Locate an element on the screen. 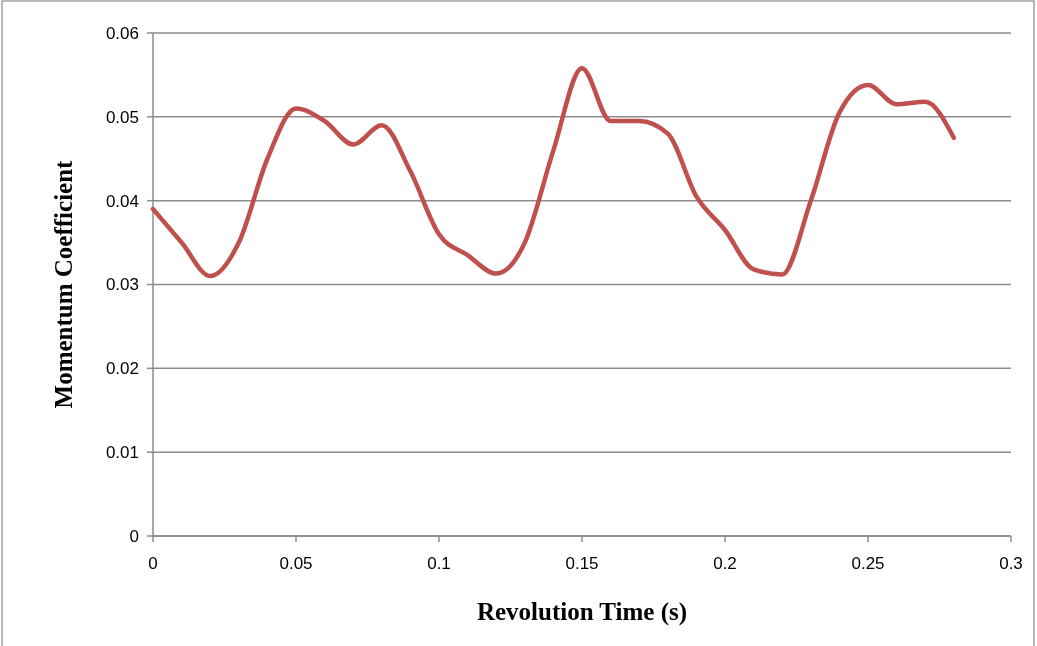  x-tick-label: 0.05 is located at coordinates (296, 563).